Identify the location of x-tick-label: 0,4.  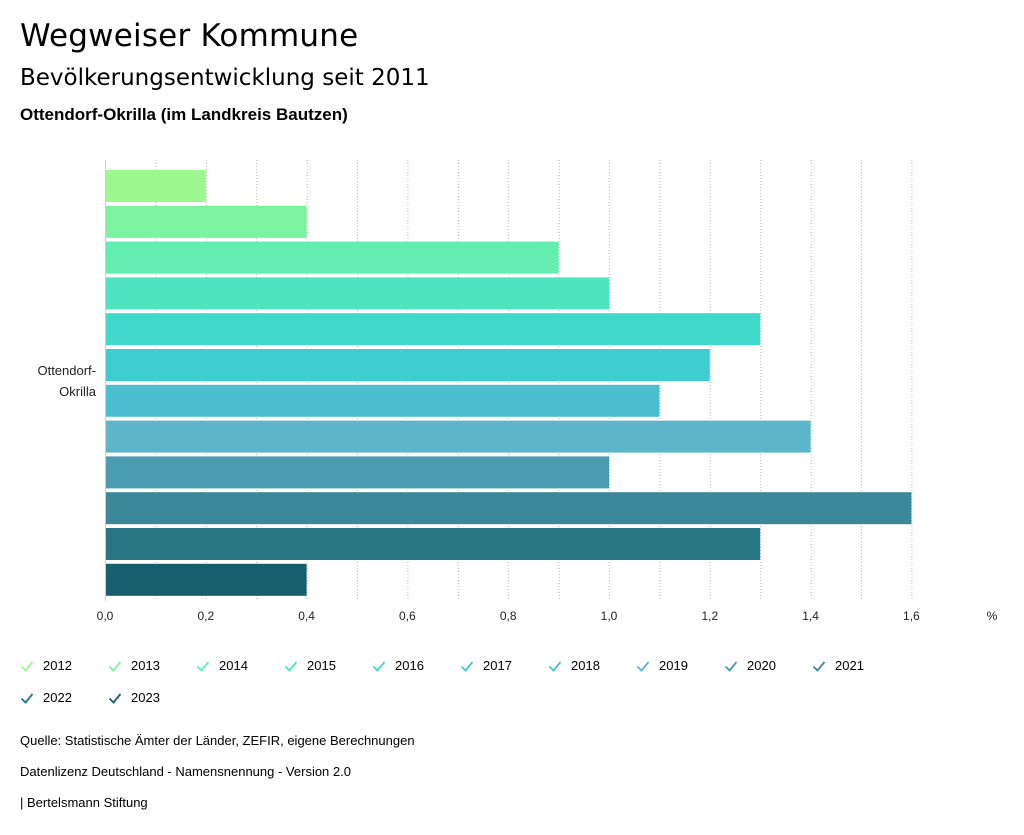
(306, 616).